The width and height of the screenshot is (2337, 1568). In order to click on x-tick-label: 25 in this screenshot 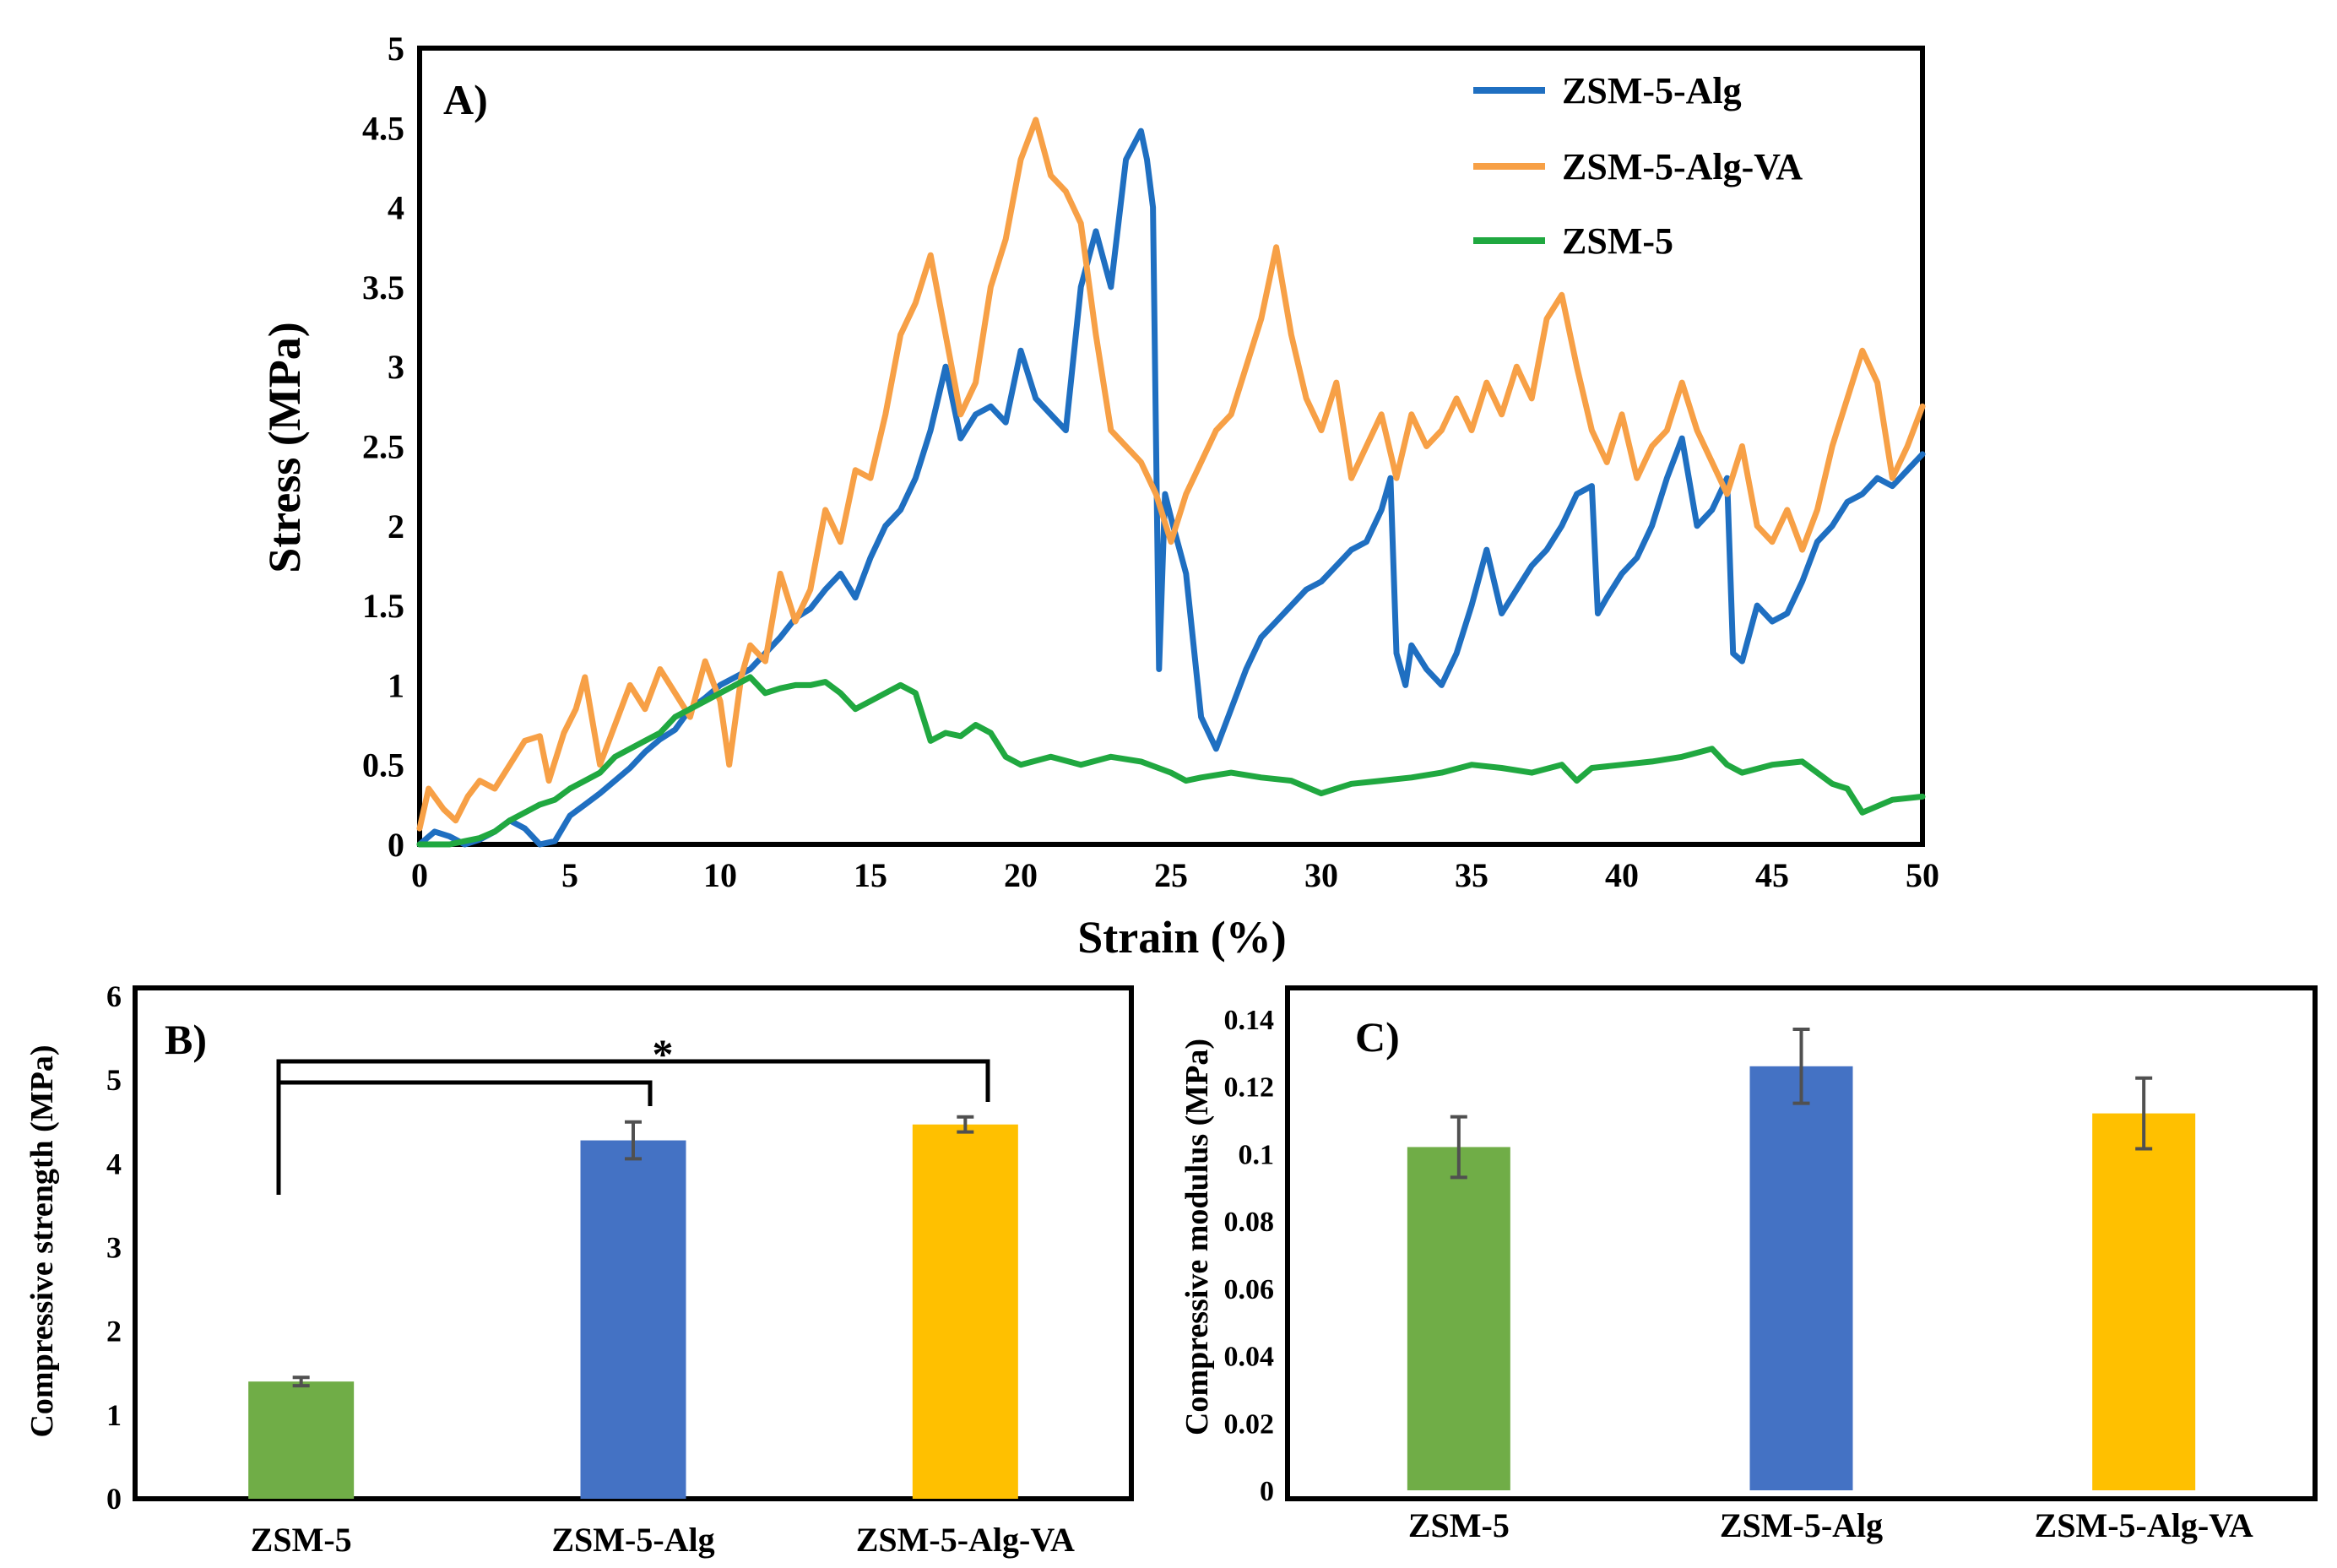, I will do `click(1171, 875)`.